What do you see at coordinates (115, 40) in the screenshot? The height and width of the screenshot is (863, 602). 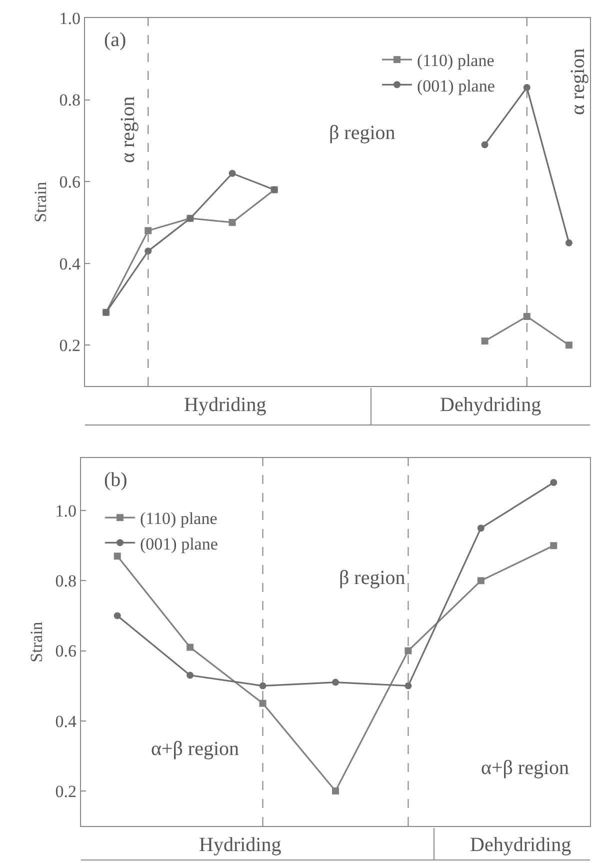 I see `annotation: (a)` at bounding box center [115, 40].